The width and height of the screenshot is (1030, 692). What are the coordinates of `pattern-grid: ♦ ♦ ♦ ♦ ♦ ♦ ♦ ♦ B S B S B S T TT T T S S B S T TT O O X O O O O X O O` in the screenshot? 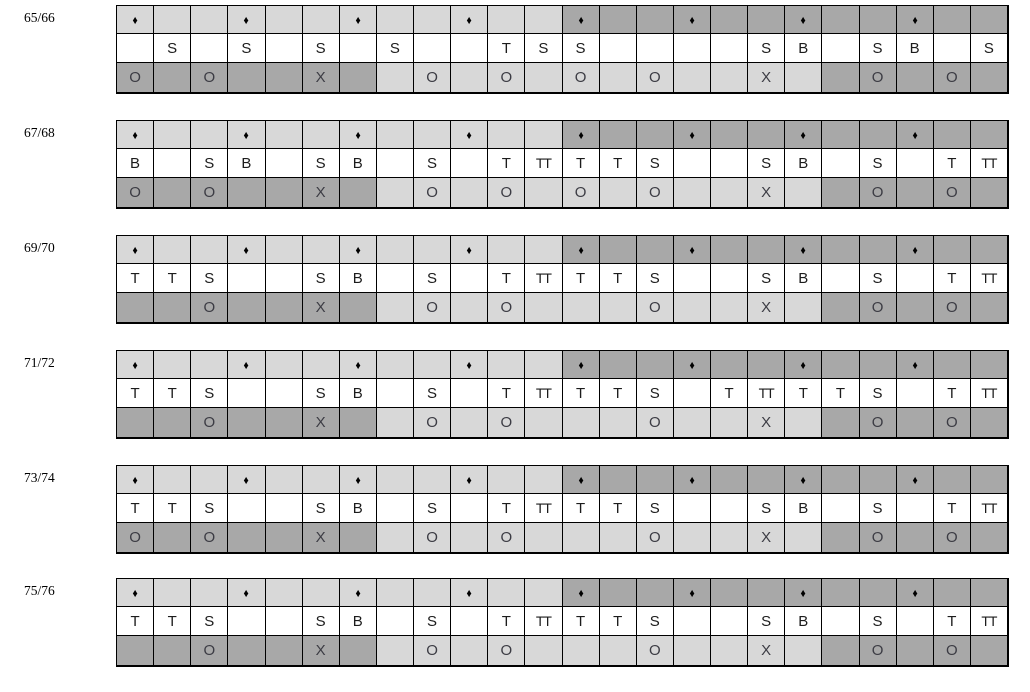 It's located at (562, 164).